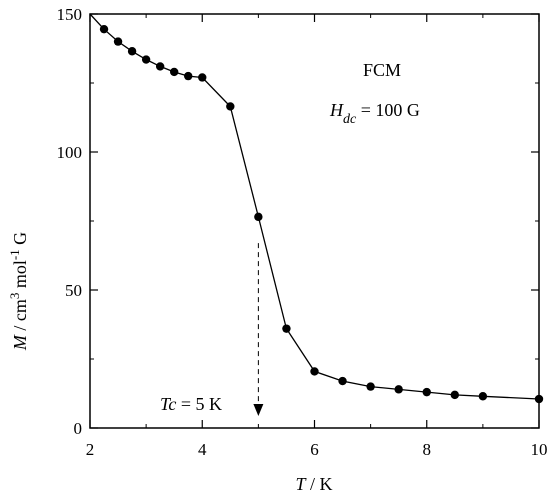 This screenshot has height=499, width=550. I want to click on x-tick-label: 8, so click(427, 449).